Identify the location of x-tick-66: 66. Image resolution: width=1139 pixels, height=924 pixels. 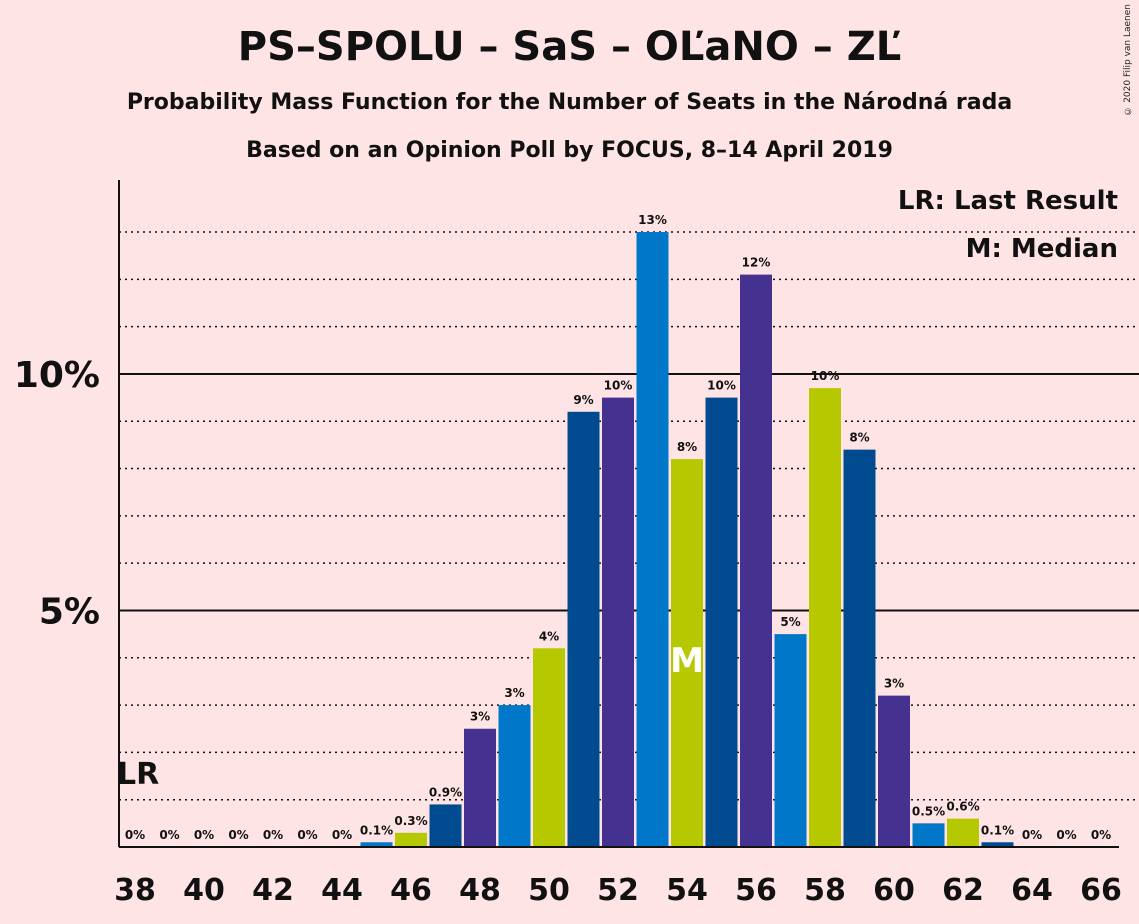
(1101, 890).